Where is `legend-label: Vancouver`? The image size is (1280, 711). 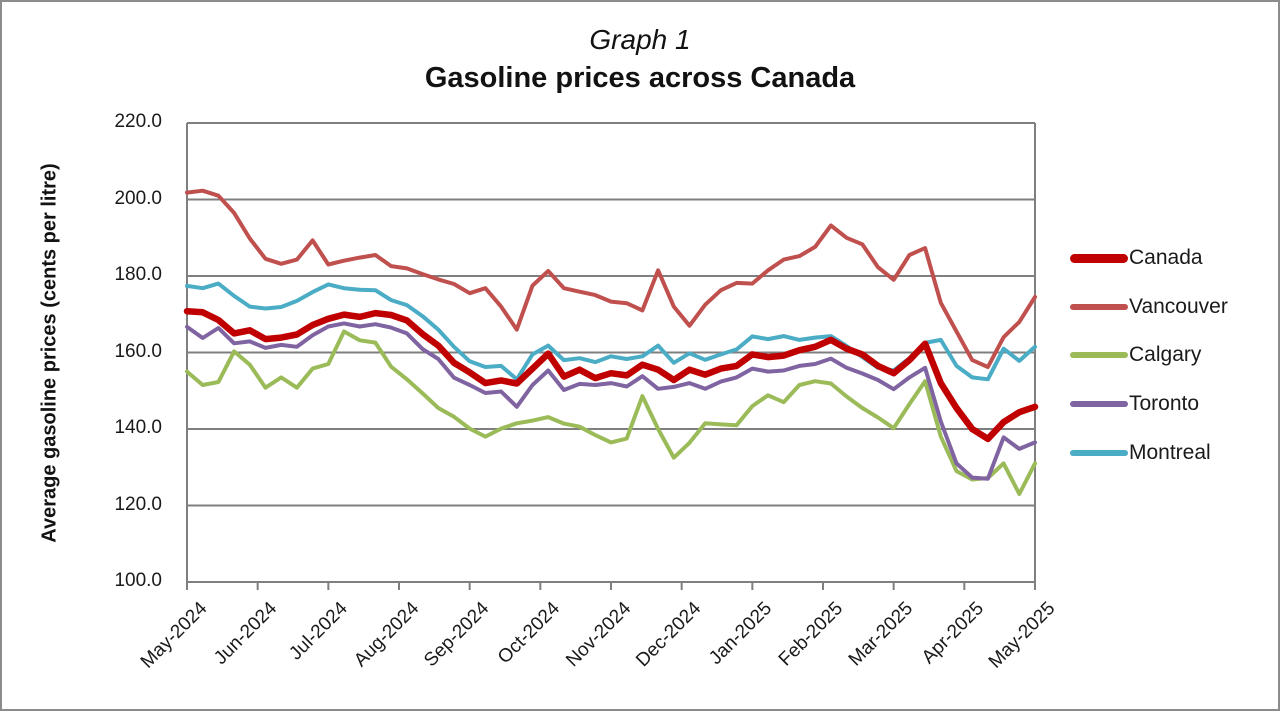 legend-label: Vancouver is located at coordinates (1178, 306).